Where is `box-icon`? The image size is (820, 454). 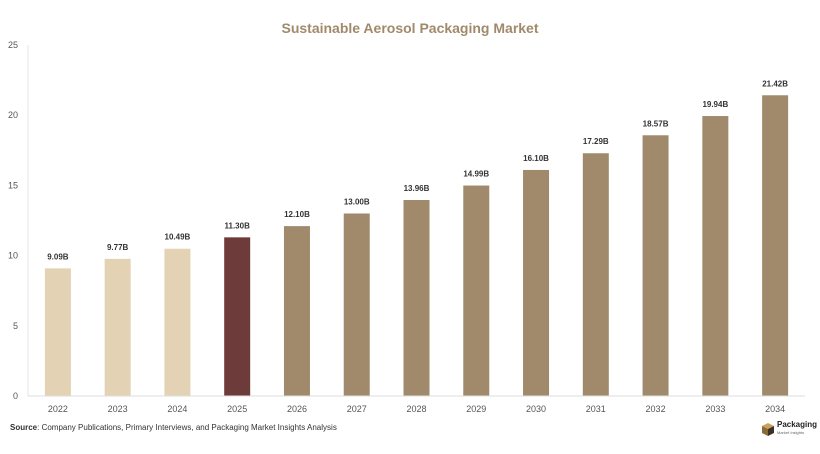 box-icon is located at coordinates (768, 429).